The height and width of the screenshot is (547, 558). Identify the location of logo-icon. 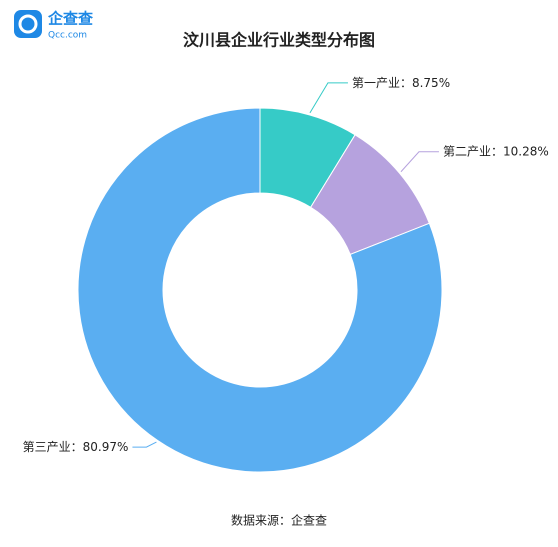
(28, 24).